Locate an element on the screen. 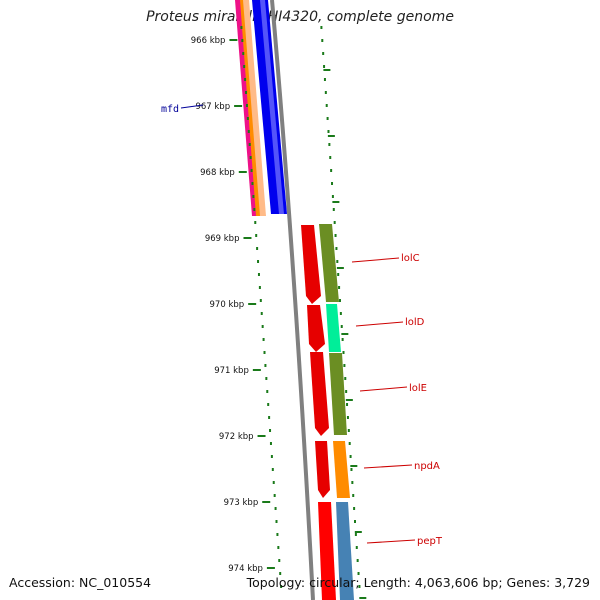  gene-label-lolC: lolC is located at coordinates (410, 258).